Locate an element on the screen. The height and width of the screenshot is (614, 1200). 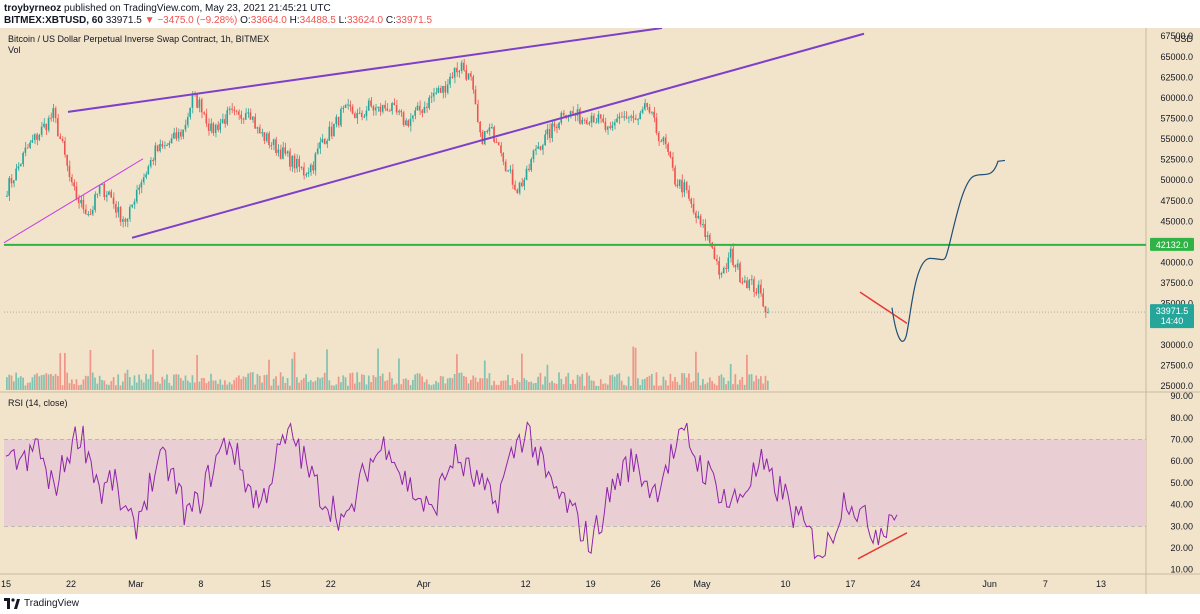
level-price-label: 42132.0 is located at coordinates (1172, 245).